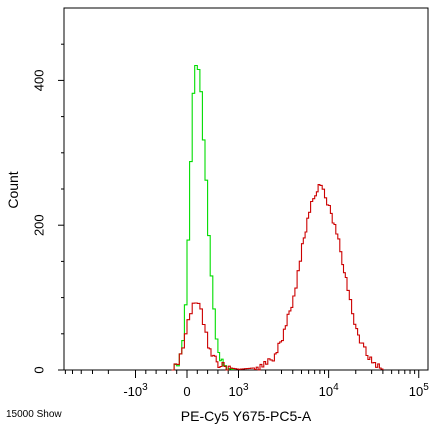  I want to click on footer-note: 15000 Show, so click(34, 414).